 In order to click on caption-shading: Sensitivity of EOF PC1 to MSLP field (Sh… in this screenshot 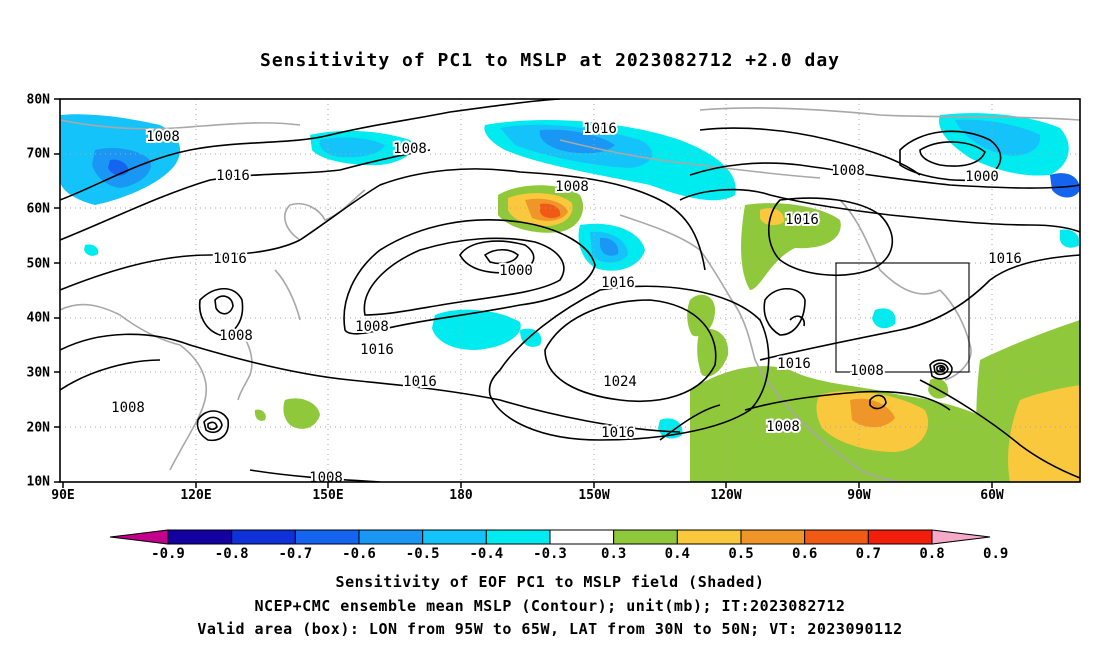, I will do `click(550, 582)`.